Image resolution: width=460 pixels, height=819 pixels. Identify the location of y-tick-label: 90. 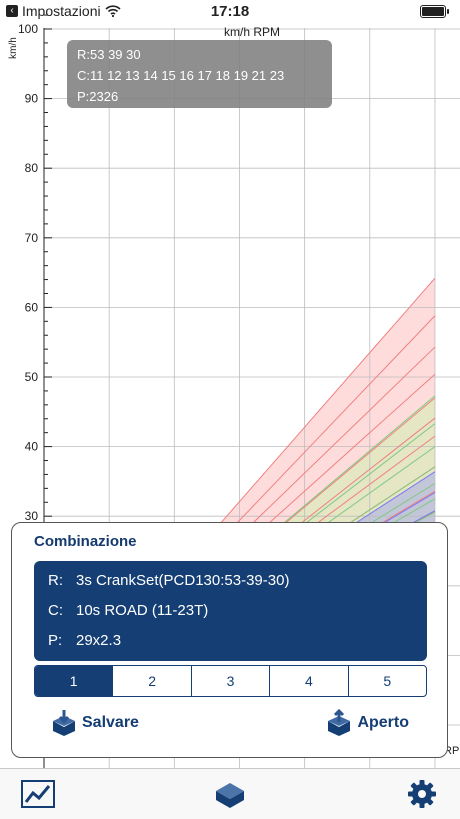
(32, 99).